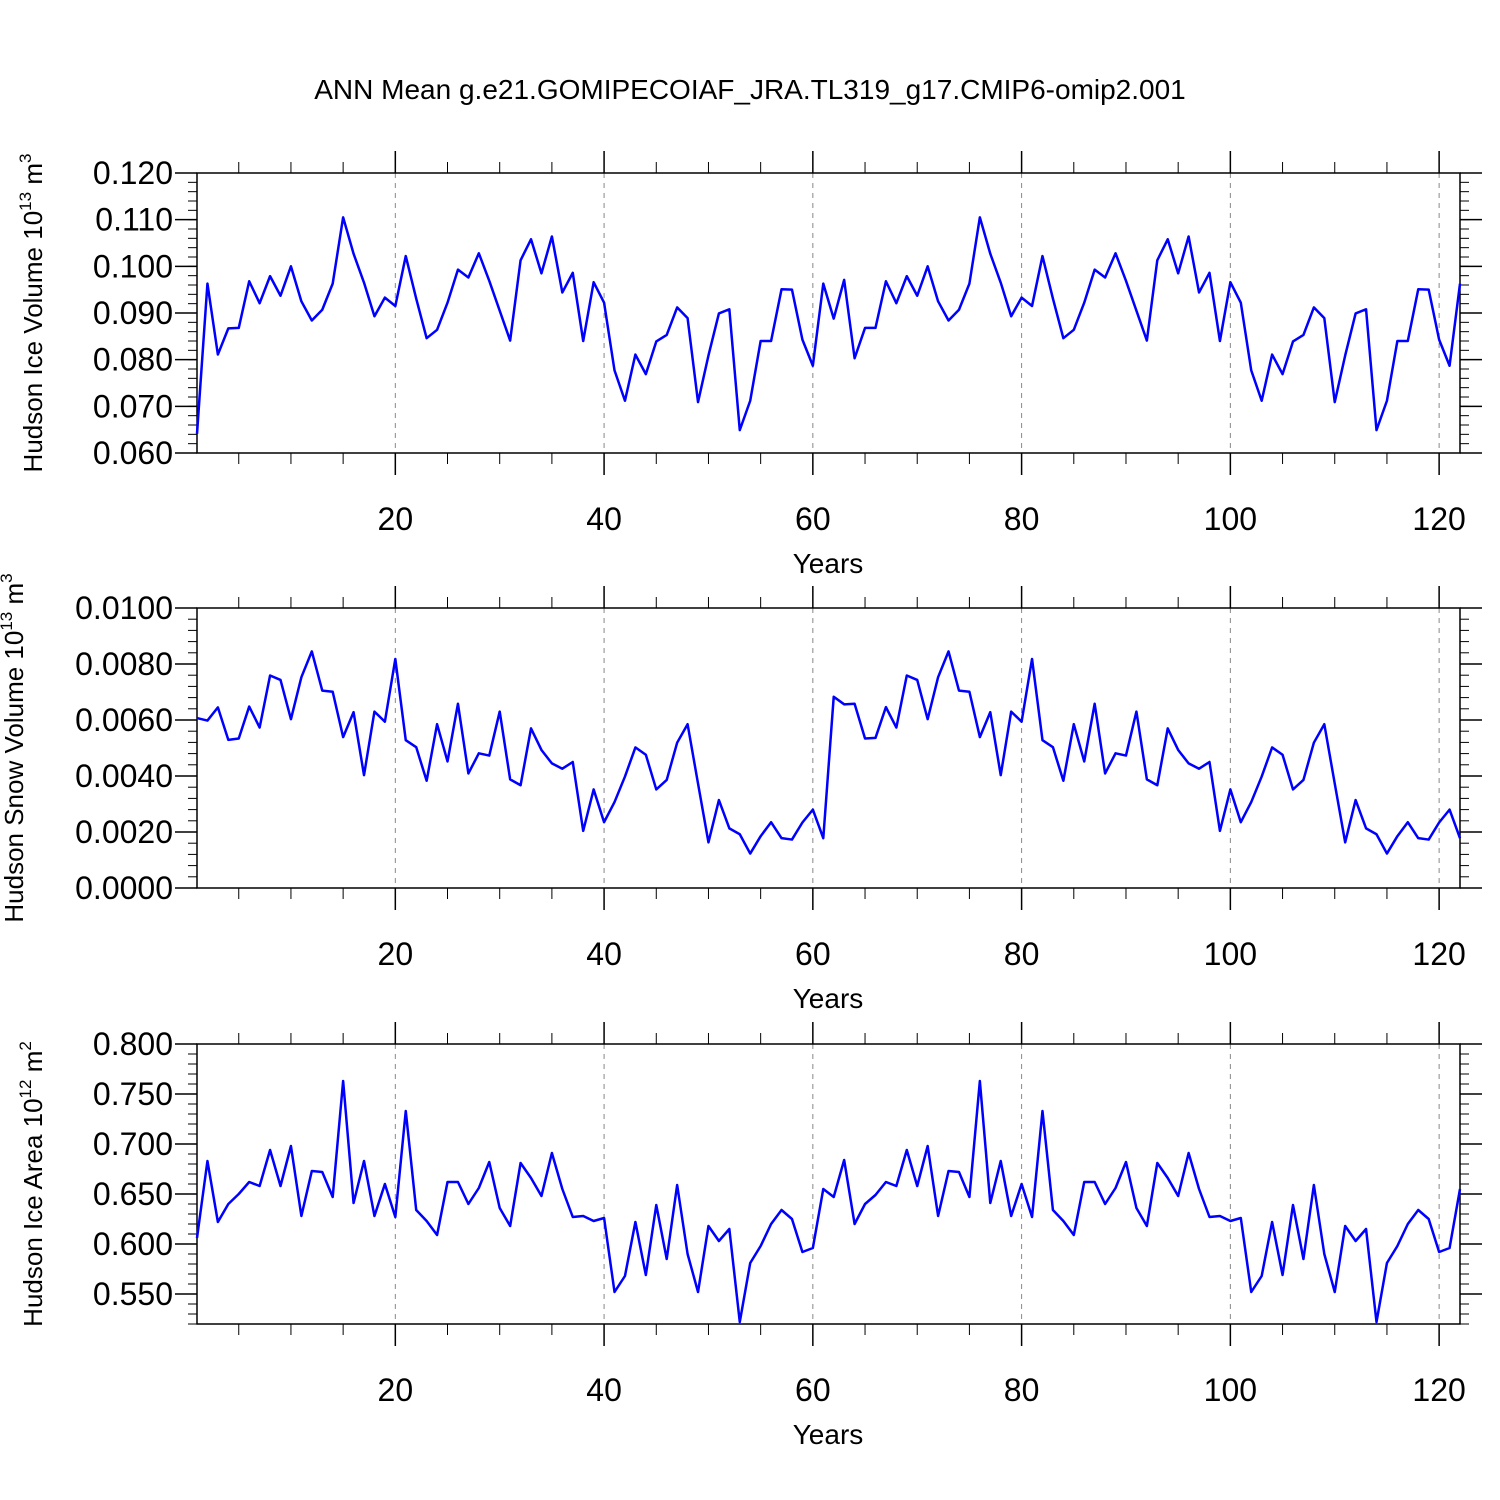 The width and height of the screenshot is (1500, 1500). I want to click on y-axis-label: Hudson Ice Area 1012 m2, so click(32, 1184).